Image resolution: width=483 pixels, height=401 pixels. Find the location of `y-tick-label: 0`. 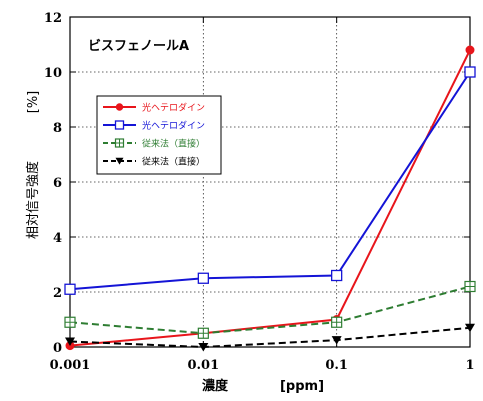

y-tick-label: 0 is located at coordinates (57, 348).